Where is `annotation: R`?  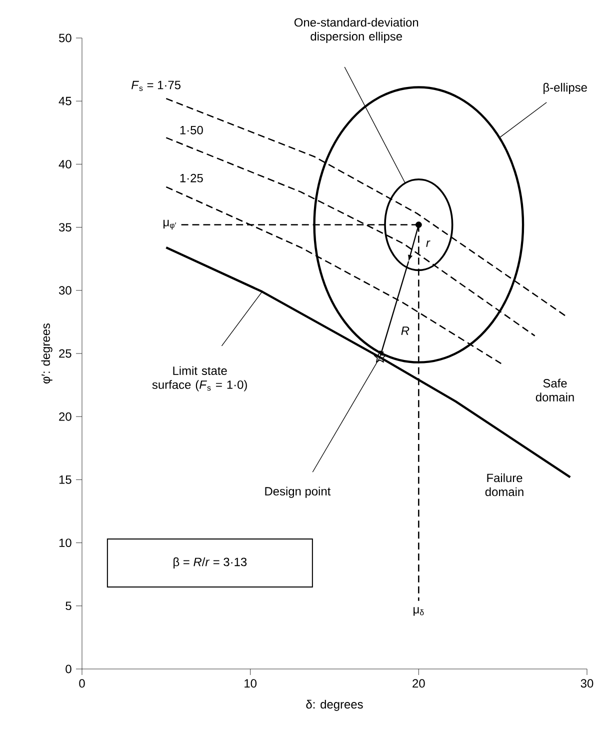 annotation: R is located at coordinates (405, 330).